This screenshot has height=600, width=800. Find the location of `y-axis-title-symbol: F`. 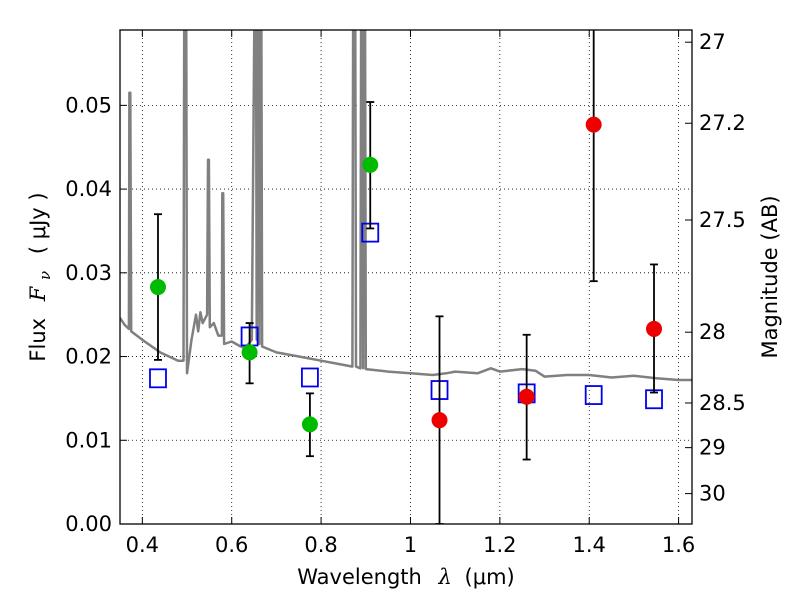

y-axis-title-symbol: F is located at coordinates (38, 293).